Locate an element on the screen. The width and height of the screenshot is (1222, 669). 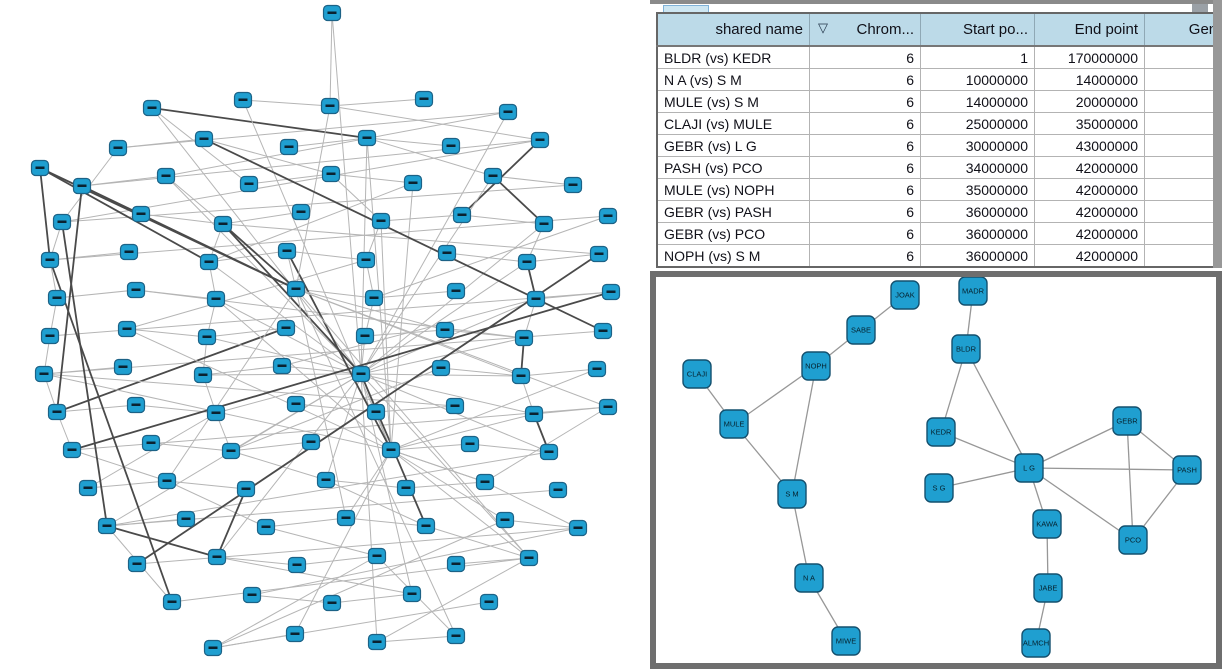
subnetwork-node-sabe: SABE is located at coordinates (861, 330).